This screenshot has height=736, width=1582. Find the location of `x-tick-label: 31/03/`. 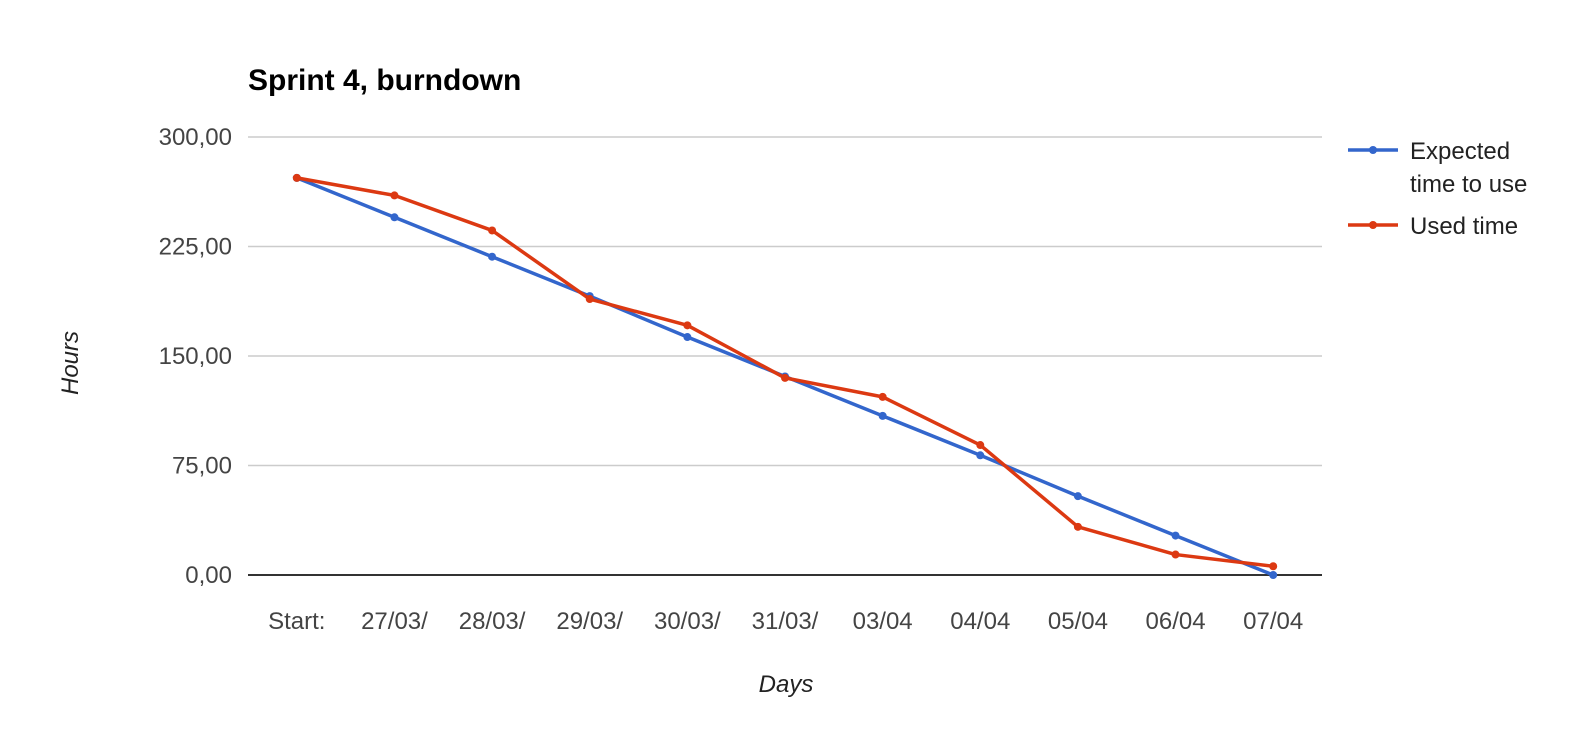

x-tick-label: 31/03/ is located at coordinates (785, 621).